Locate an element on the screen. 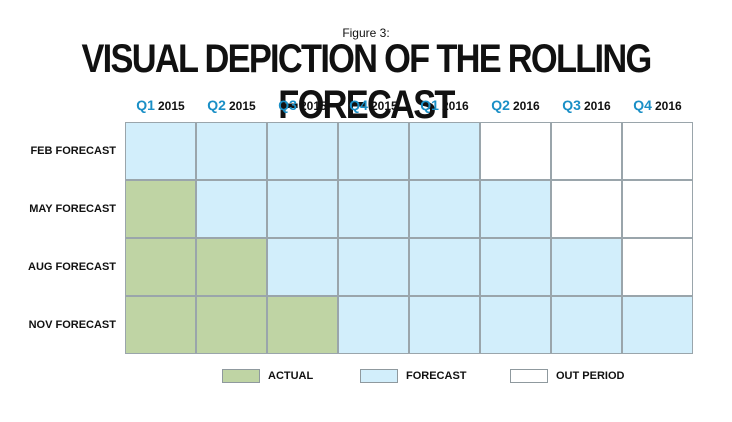 The image size is (732, 422). column-header: Q3 2016 is located at coordinates (586, 105).